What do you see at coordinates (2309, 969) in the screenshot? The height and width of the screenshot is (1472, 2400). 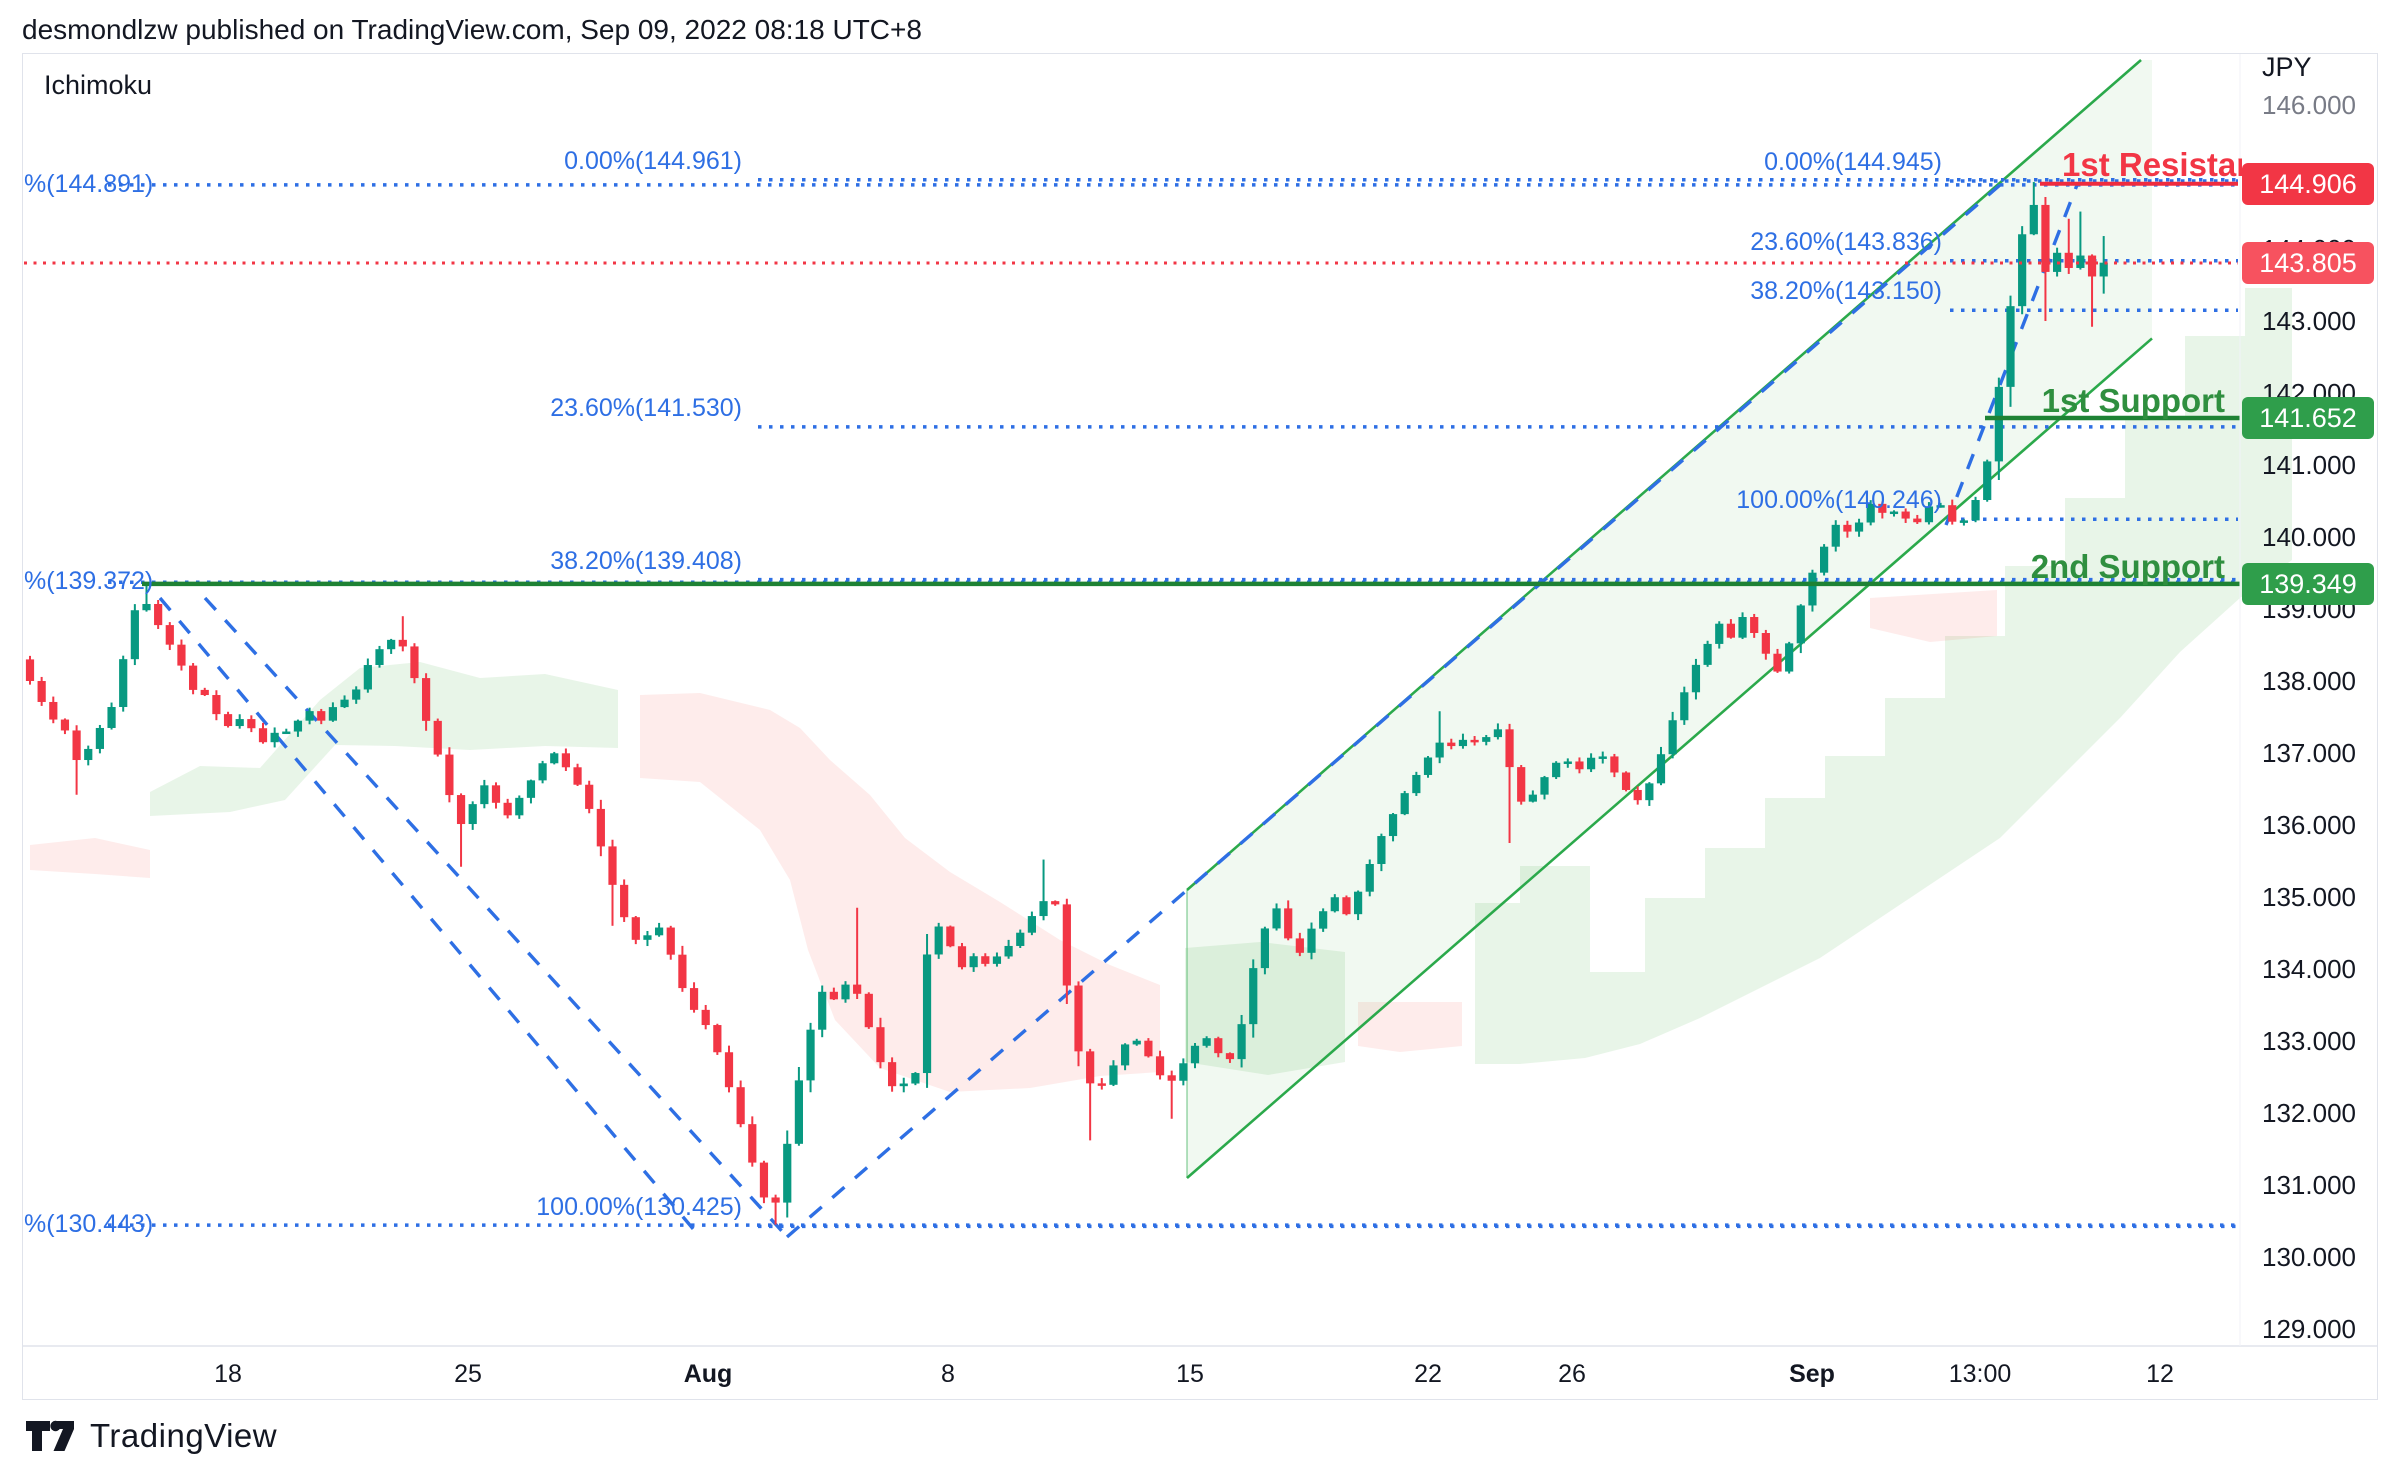 I see `y-axis-tick: 134.000` at bounding box center [2309, 969].